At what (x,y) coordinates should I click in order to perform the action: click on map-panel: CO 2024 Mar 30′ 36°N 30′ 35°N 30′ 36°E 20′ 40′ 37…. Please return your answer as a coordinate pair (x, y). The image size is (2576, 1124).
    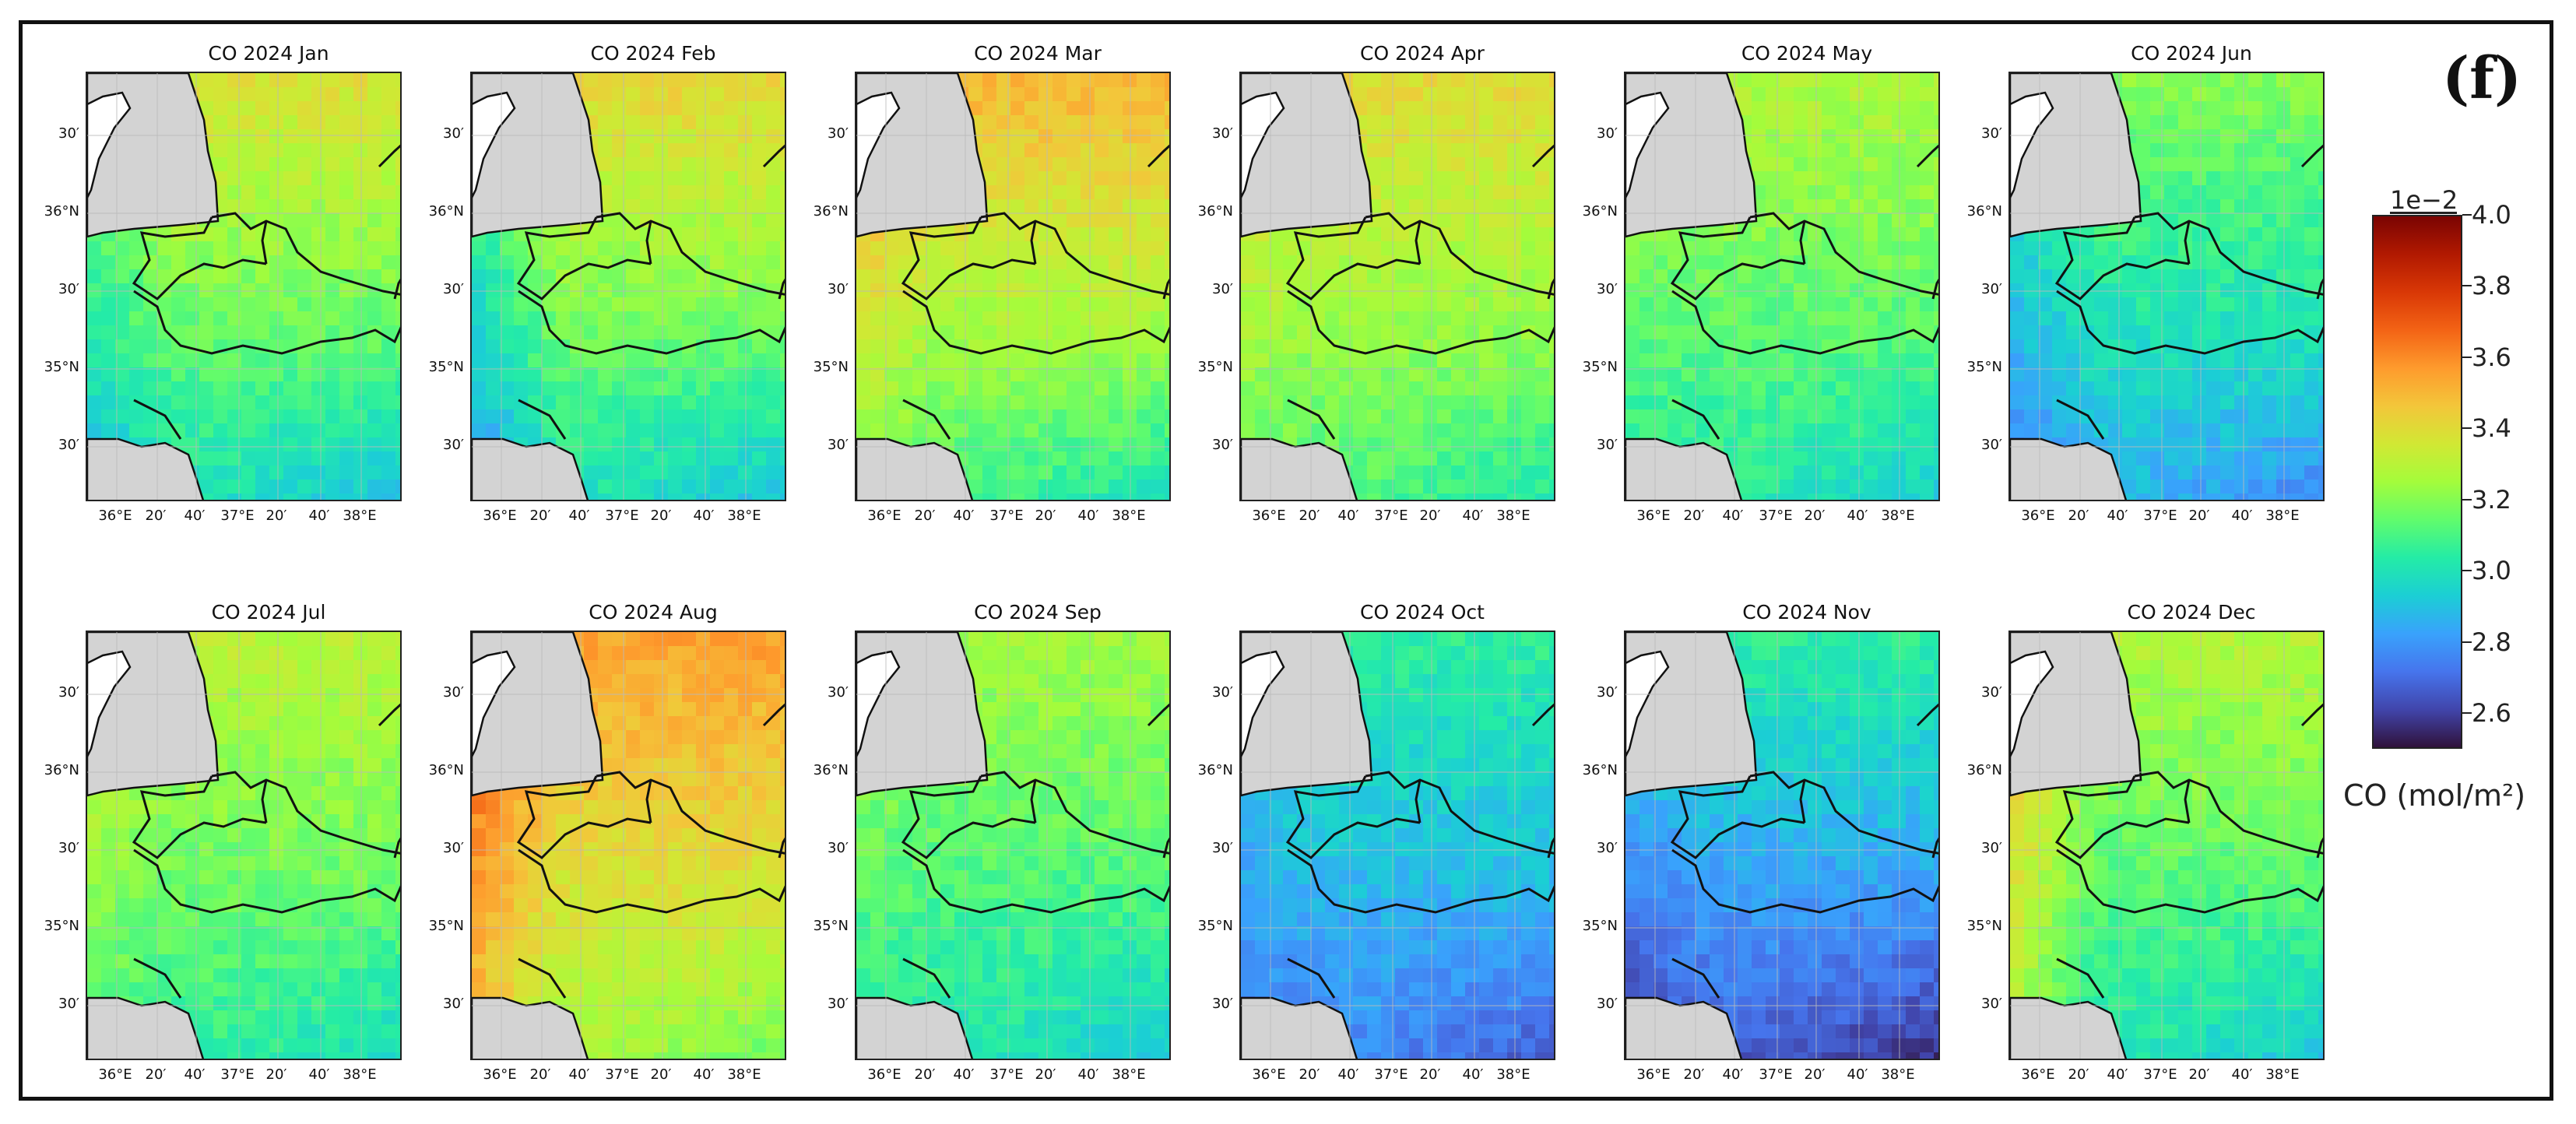
    Looking at the image, I should click on (1018, 296).